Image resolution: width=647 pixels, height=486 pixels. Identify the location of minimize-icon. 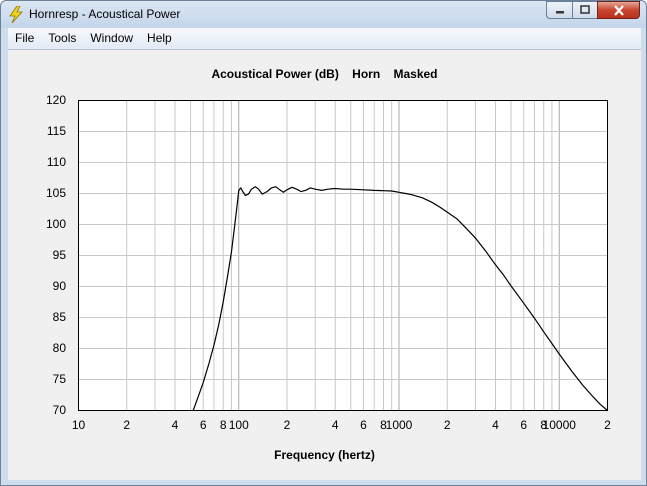
(559, 12).